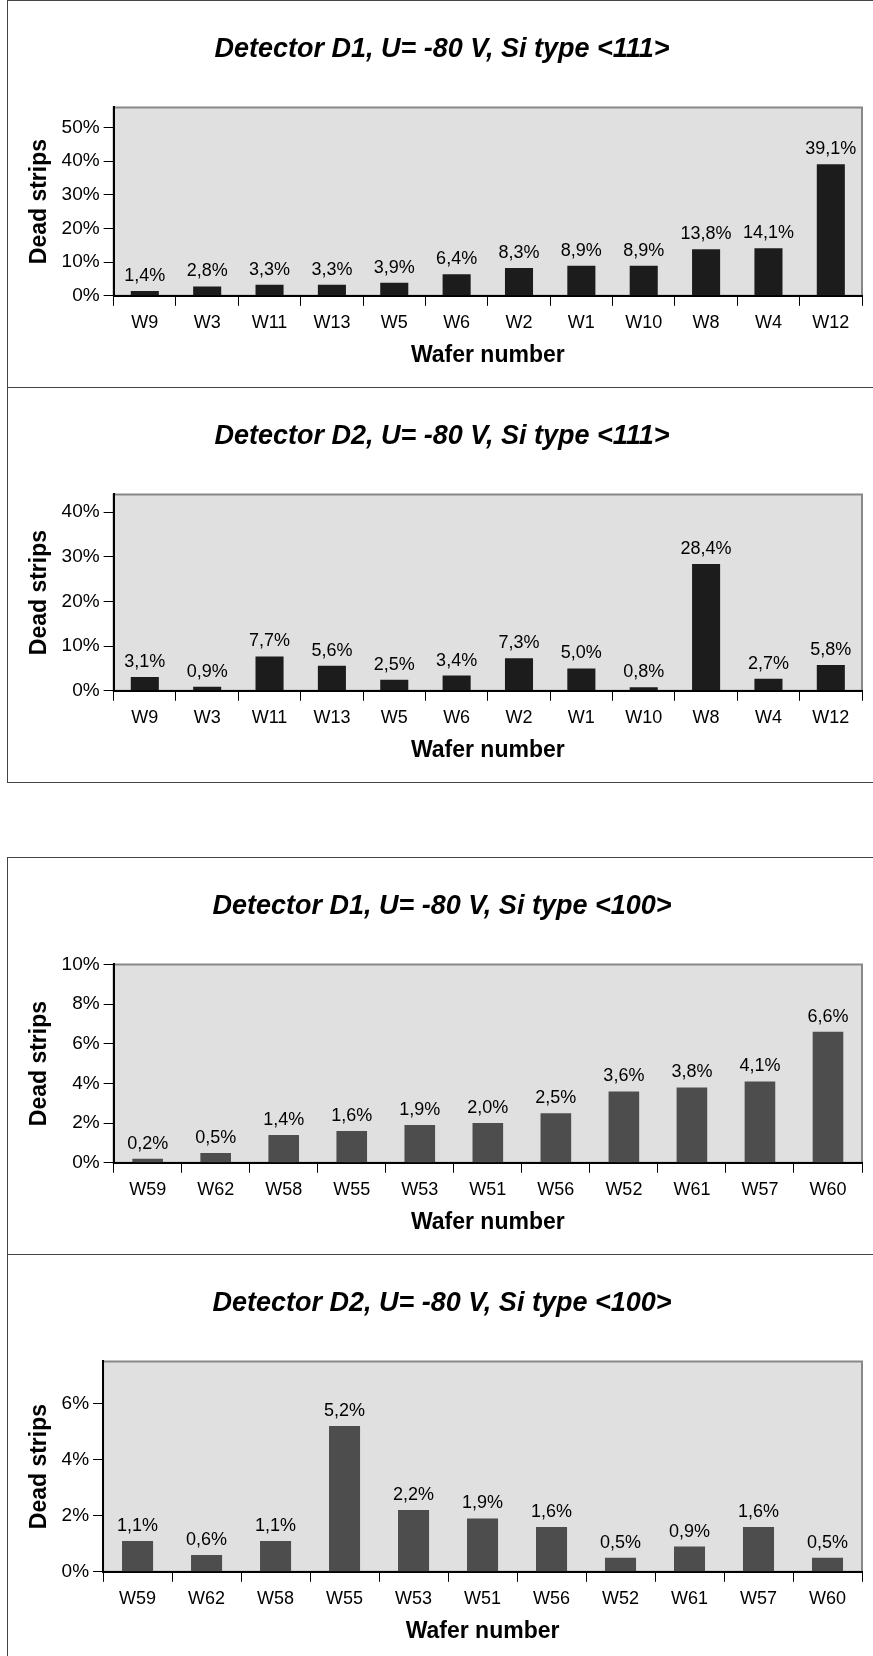  What do you see at coordinates (692, 1071) in the screenshot?
I see `data-label: 3,8%` at bounding box center [692, 1071].